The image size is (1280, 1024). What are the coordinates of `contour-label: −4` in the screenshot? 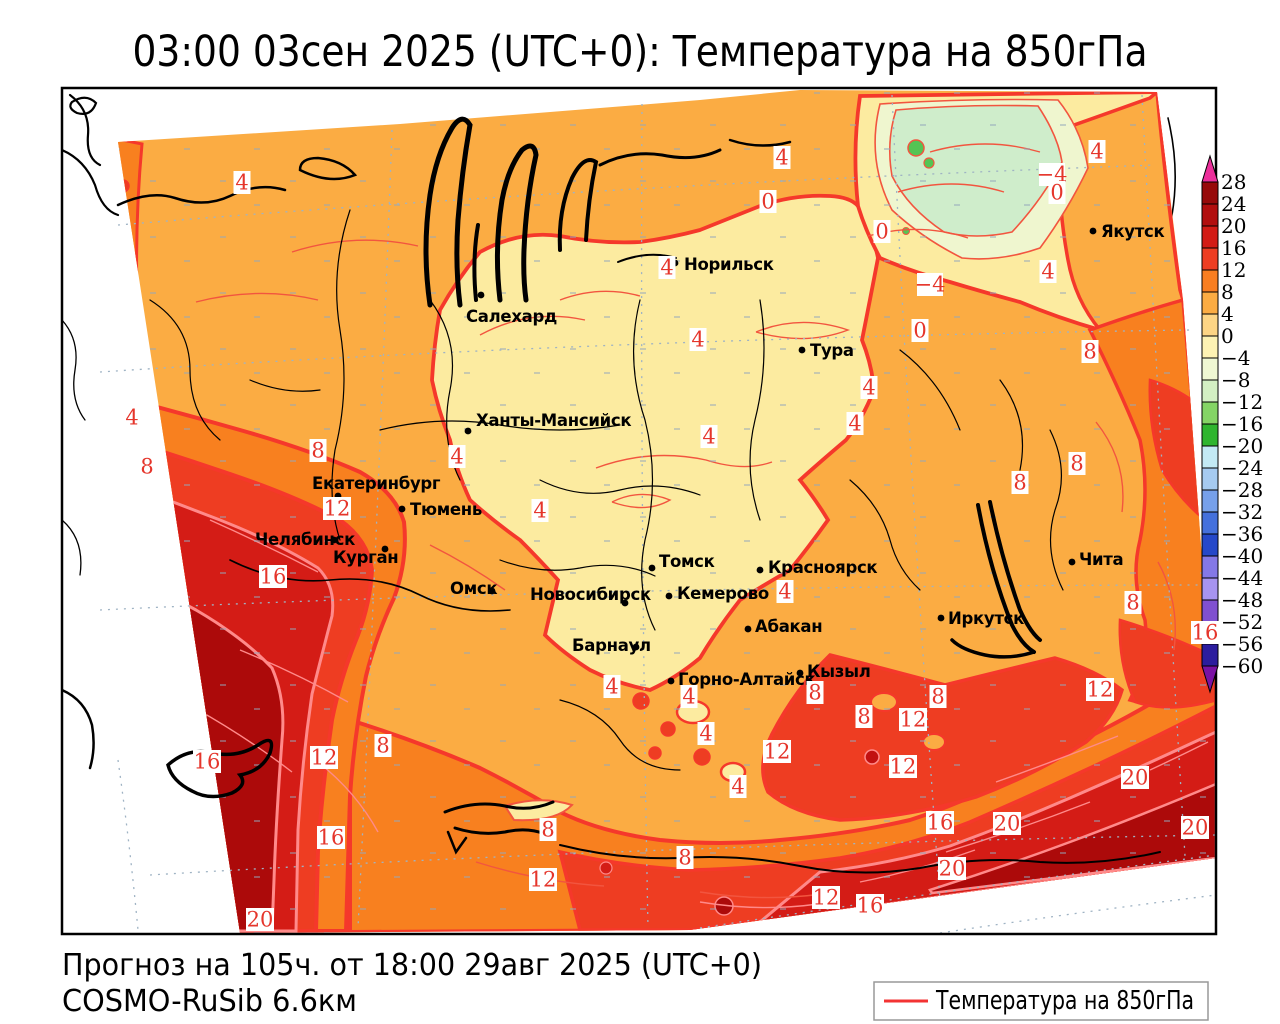 It's located at (930, 285).